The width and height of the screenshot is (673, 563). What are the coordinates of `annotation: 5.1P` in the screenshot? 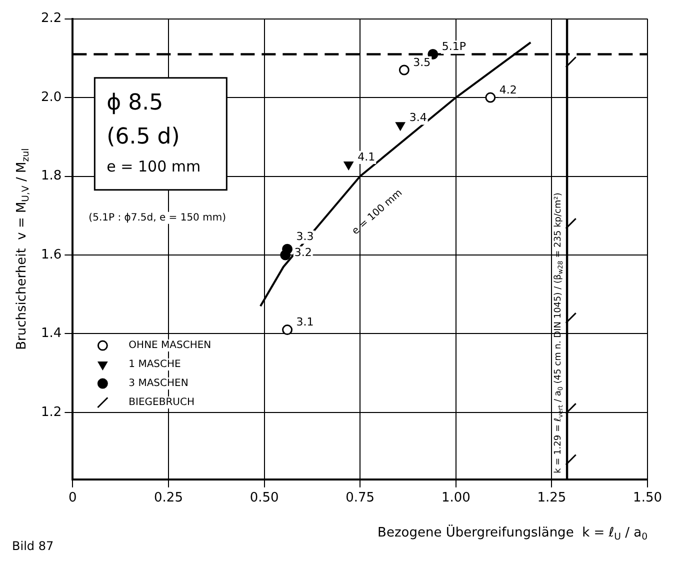 It's located at (454, 47).